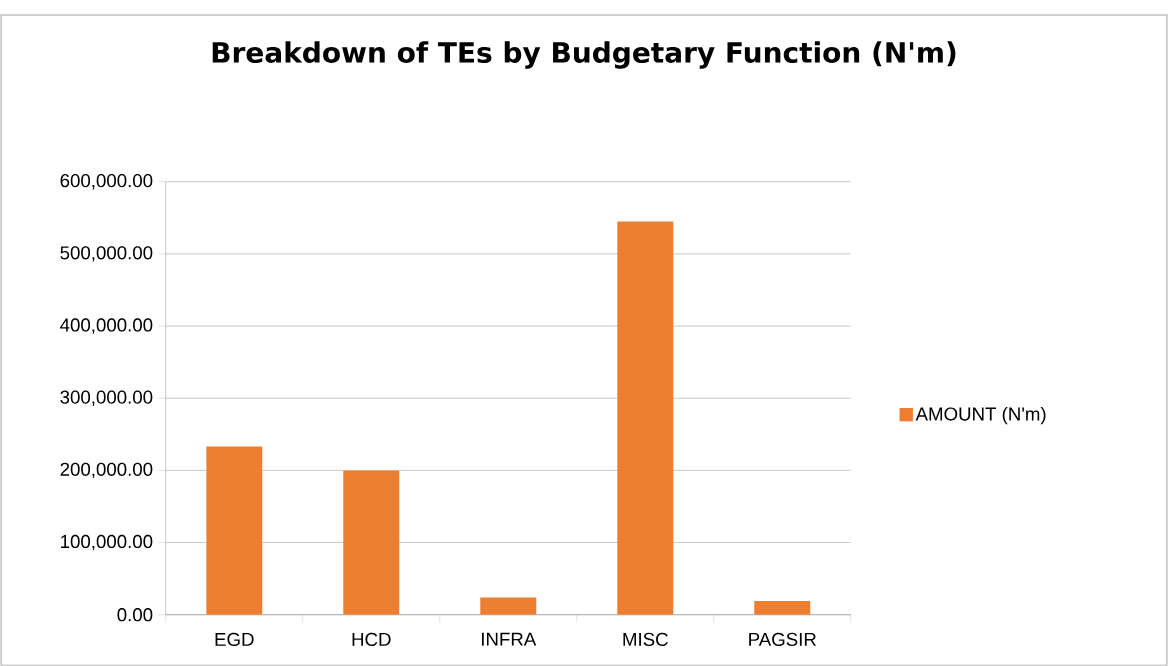 This screenshot has height=666, width=1168. What do you see at coordinates (106, 326) in the screenshot?
I see `y-tick-label: 400,000.00` at bounding box center [106, 326].